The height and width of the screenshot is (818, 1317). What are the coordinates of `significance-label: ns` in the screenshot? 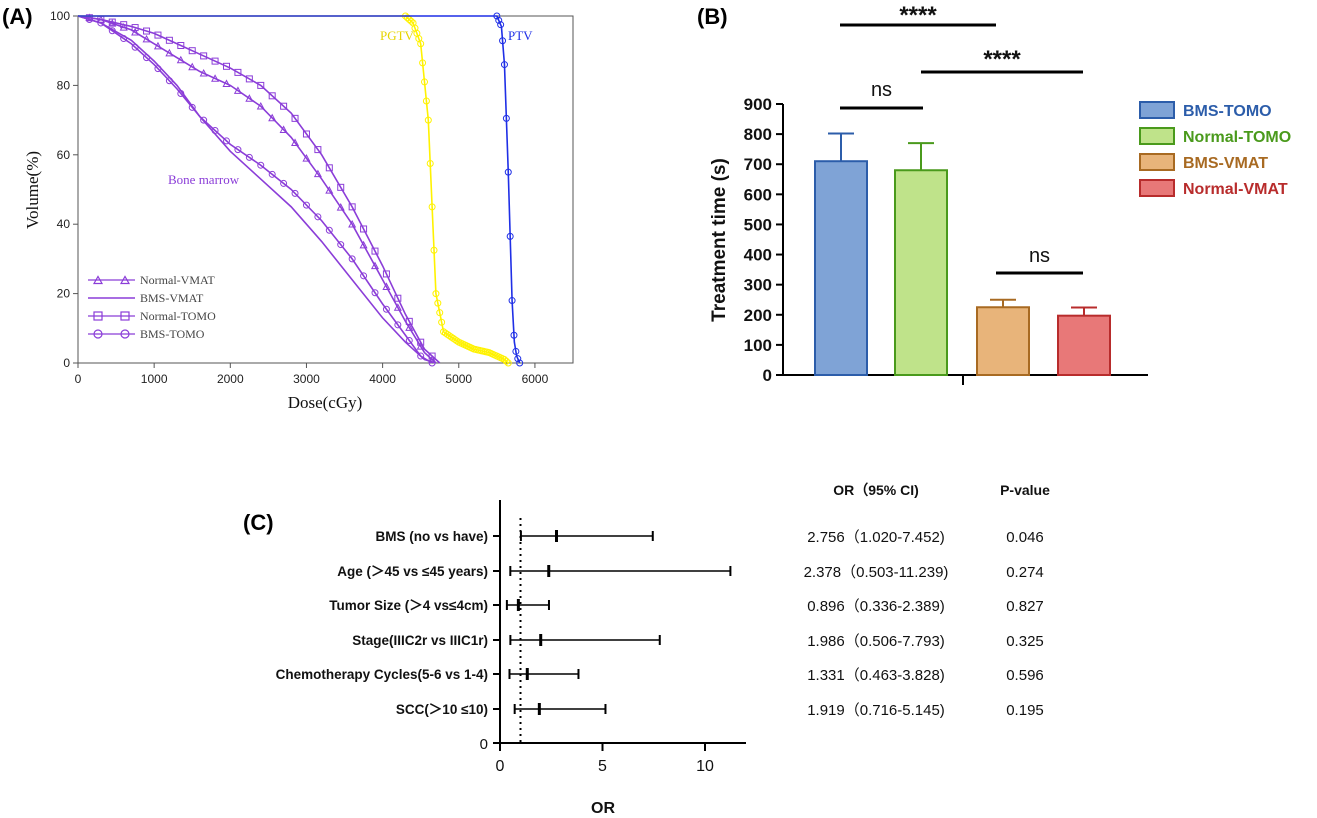 It's located at (881, 90).